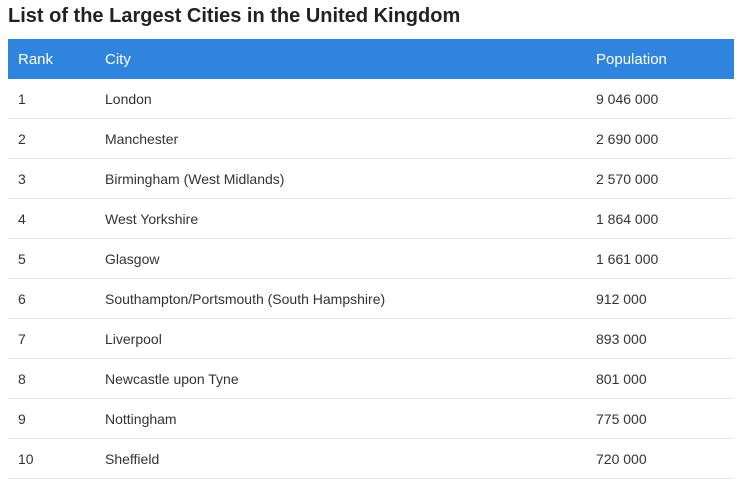 This screenshot has height=493, width=742. I want to click on city-cell: Birmingham (West Midlands), so click(350, 178).